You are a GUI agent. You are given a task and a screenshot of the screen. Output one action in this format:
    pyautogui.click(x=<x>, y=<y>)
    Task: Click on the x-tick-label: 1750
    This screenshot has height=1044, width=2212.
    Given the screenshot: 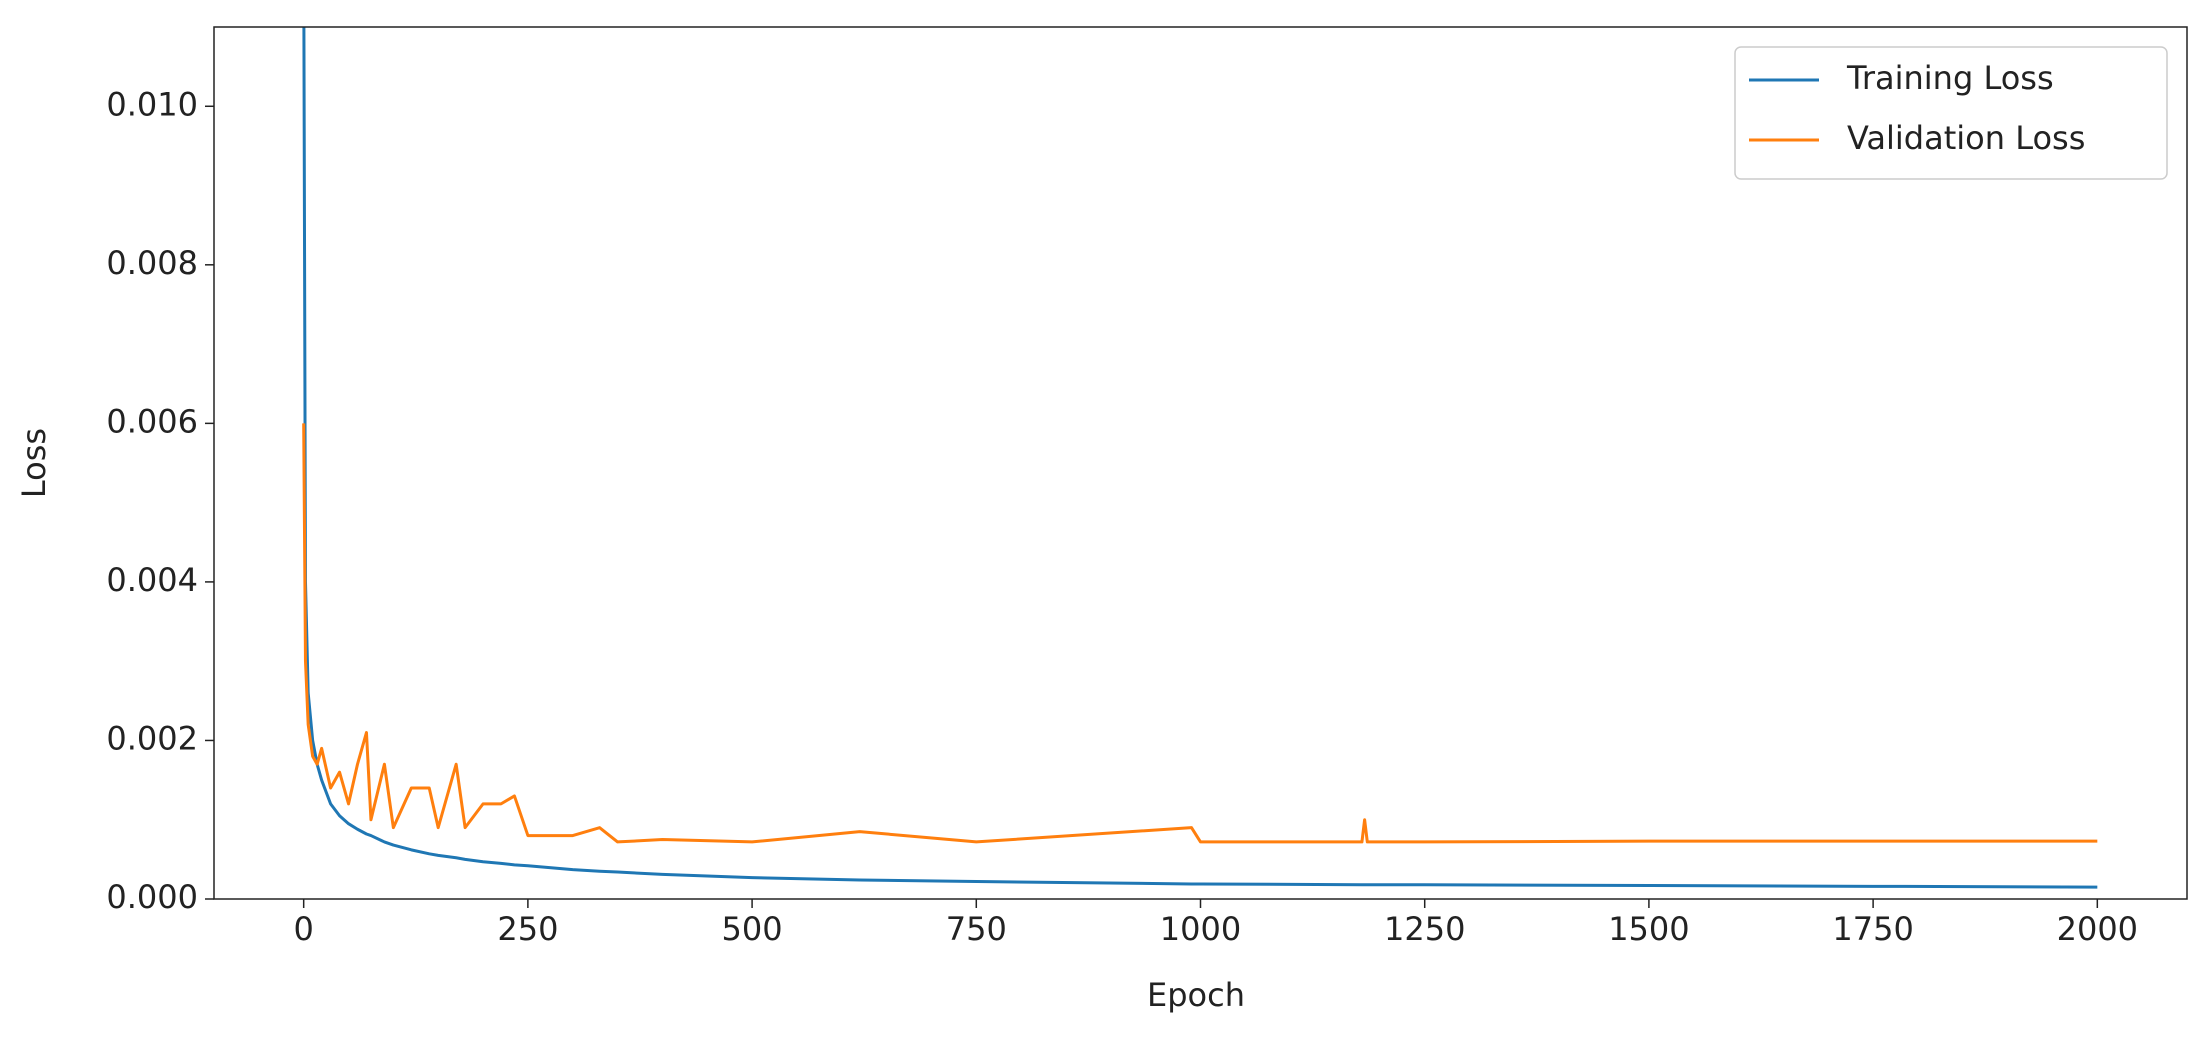 What is the action you would take?
    pyautogui.click(x=1872, y=929)
    